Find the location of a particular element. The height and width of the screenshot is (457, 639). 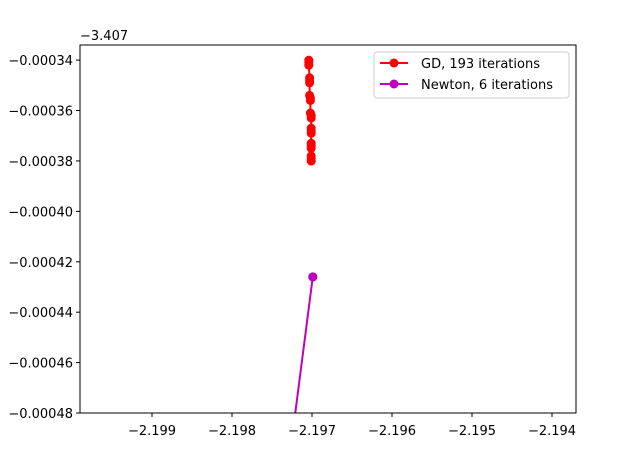

data-point-newton is located at coordinates (313, 277).